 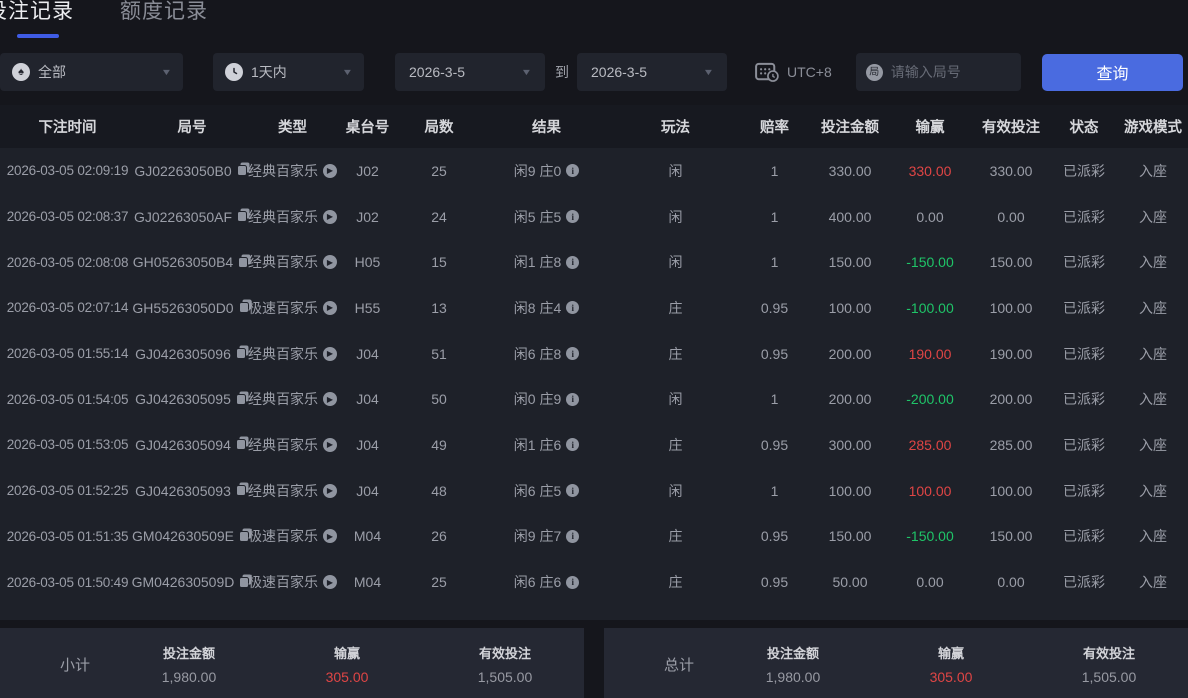 I want to click on total-winloss: 输赢 305.00, so click(x=951, y=666).